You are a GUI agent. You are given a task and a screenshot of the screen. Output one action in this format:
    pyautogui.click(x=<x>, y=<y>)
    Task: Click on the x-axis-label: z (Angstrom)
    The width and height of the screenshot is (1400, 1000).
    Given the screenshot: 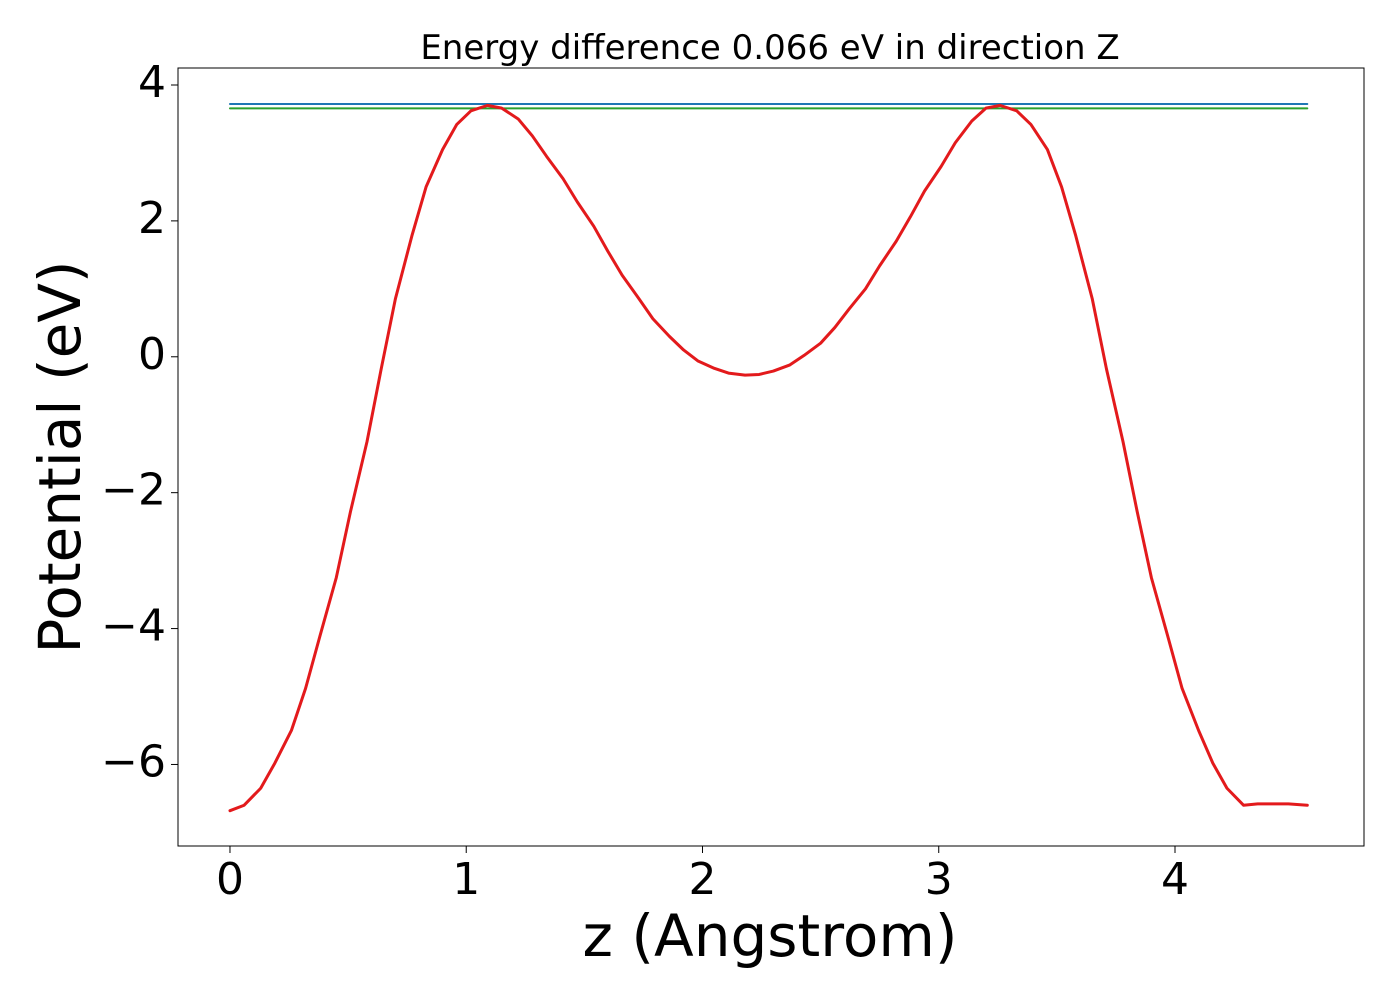 What is the action you would take?
    pyautogui.click(x=770, y=936)
    